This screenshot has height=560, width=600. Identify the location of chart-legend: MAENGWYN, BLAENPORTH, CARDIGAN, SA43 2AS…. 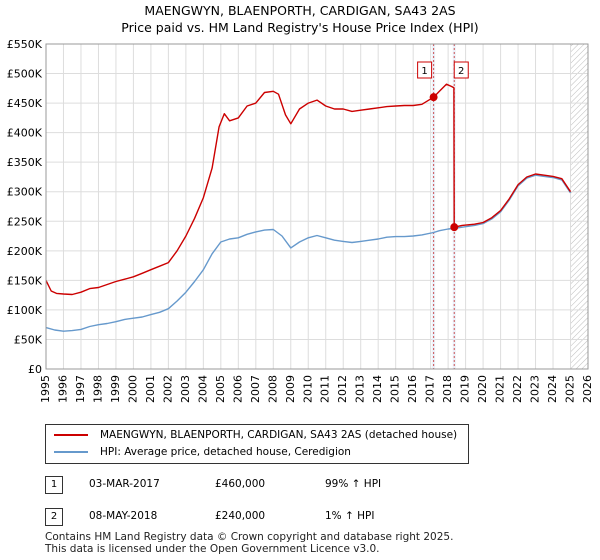
(257, 444).